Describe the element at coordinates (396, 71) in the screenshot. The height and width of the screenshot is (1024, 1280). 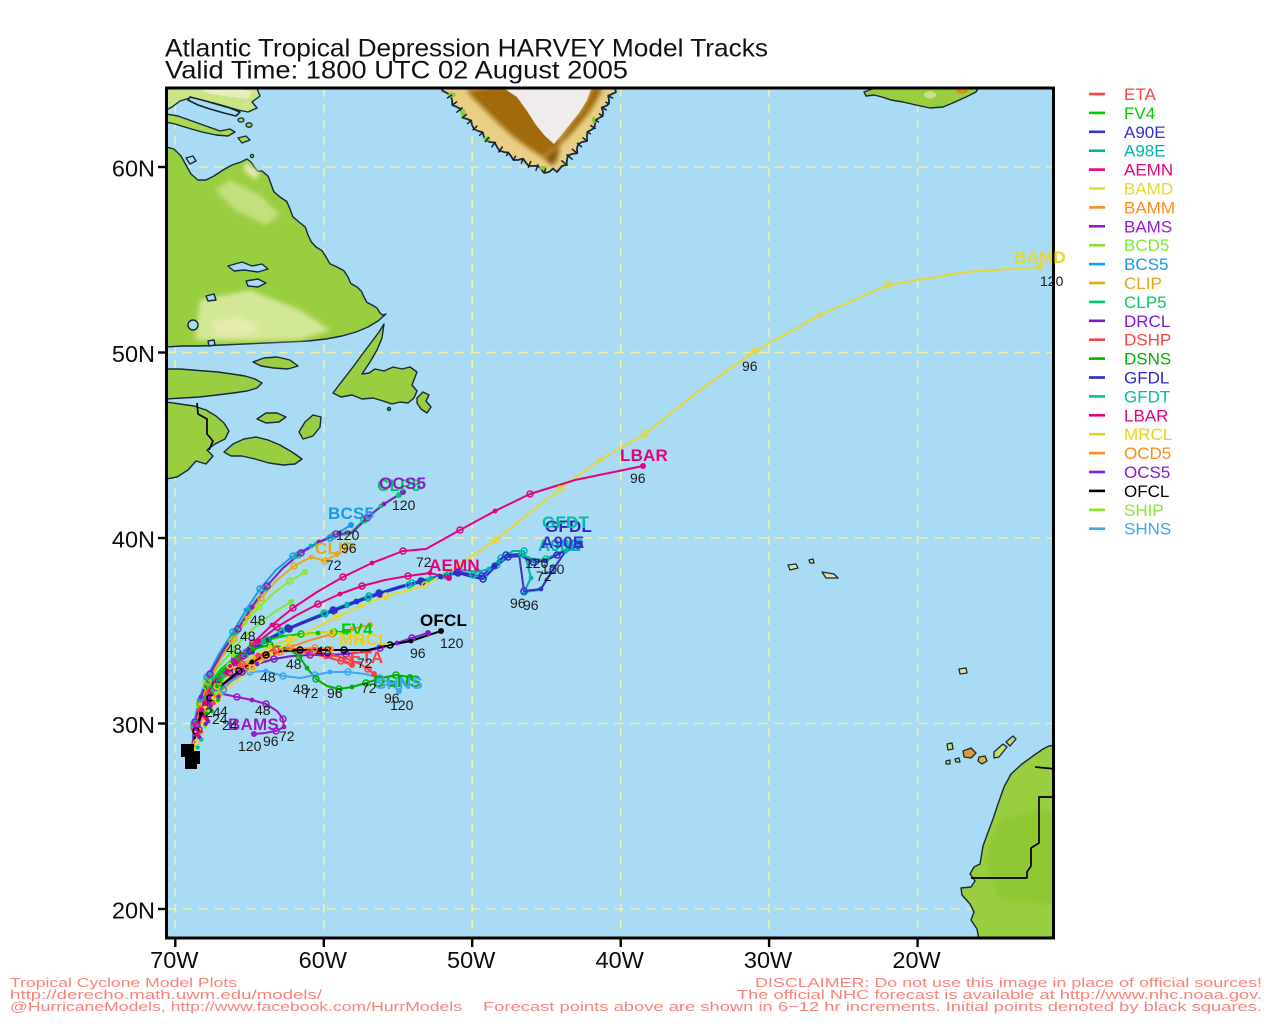
I see `svg-text:Valid Time: 1800 UTC 02 August: Valid Time: 1800 UTC 02 August 2005` at that location.